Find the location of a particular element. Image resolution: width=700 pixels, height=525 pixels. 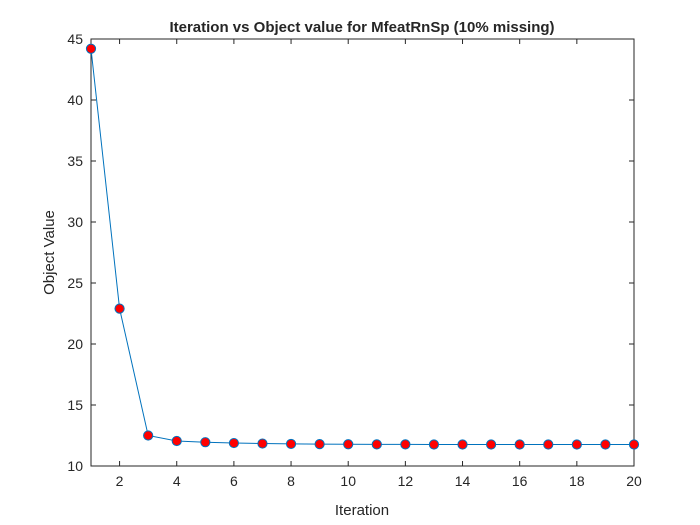

x-axis-title: Iteration is located at coordinates (362, 510).